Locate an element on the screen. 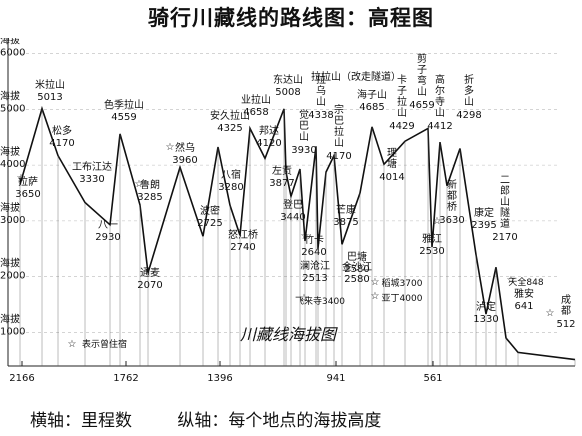 The image size is (582, 436). detour-stop-label: 亚丁4000 is located at coordinates (402, 298).